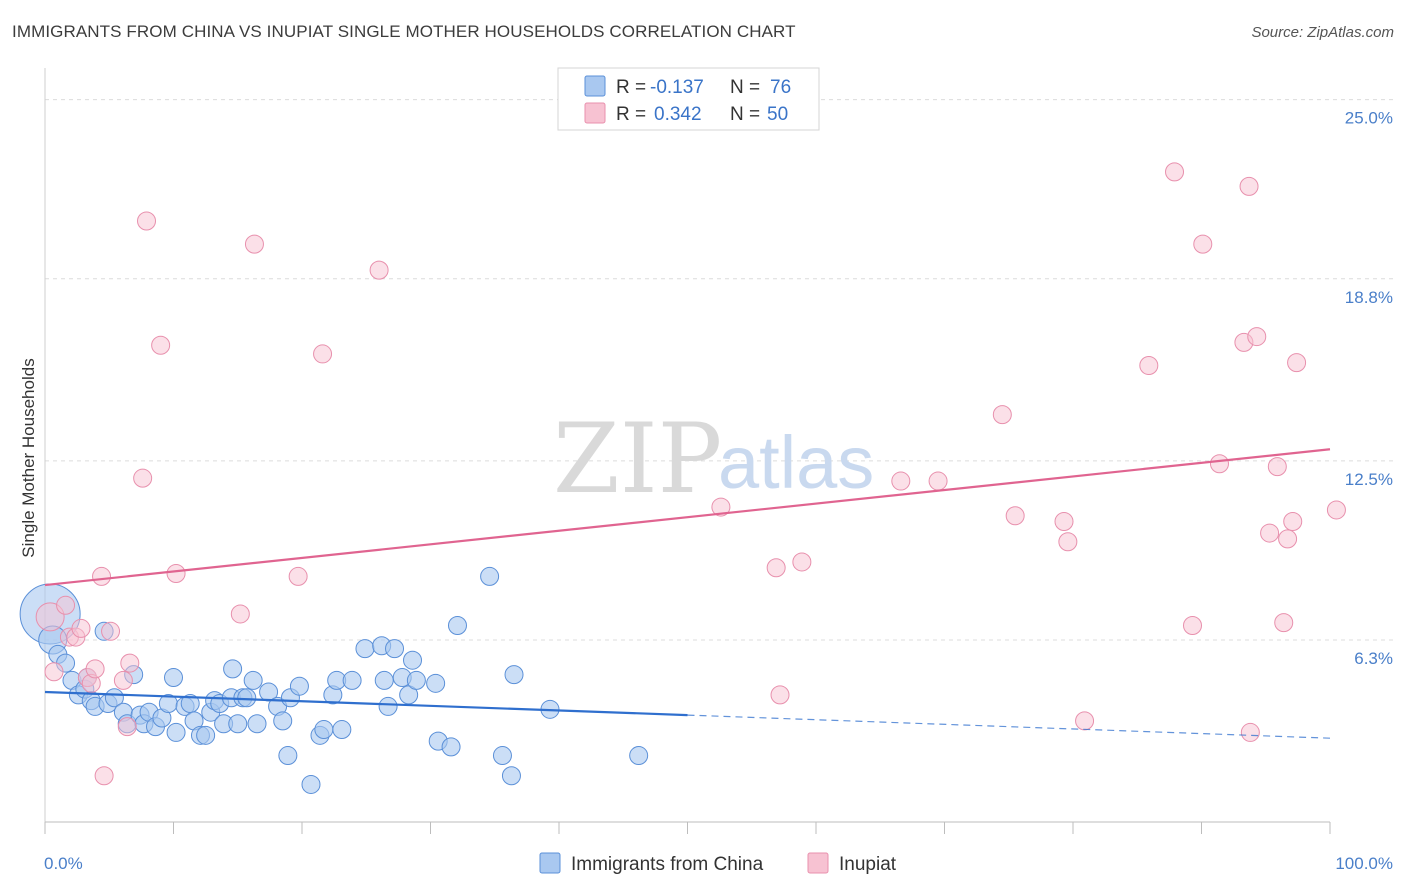 The height and width of the screenshot is (892, 1406). I want to click on y-tick-label-0: 6.3%, so click(1373, 658).